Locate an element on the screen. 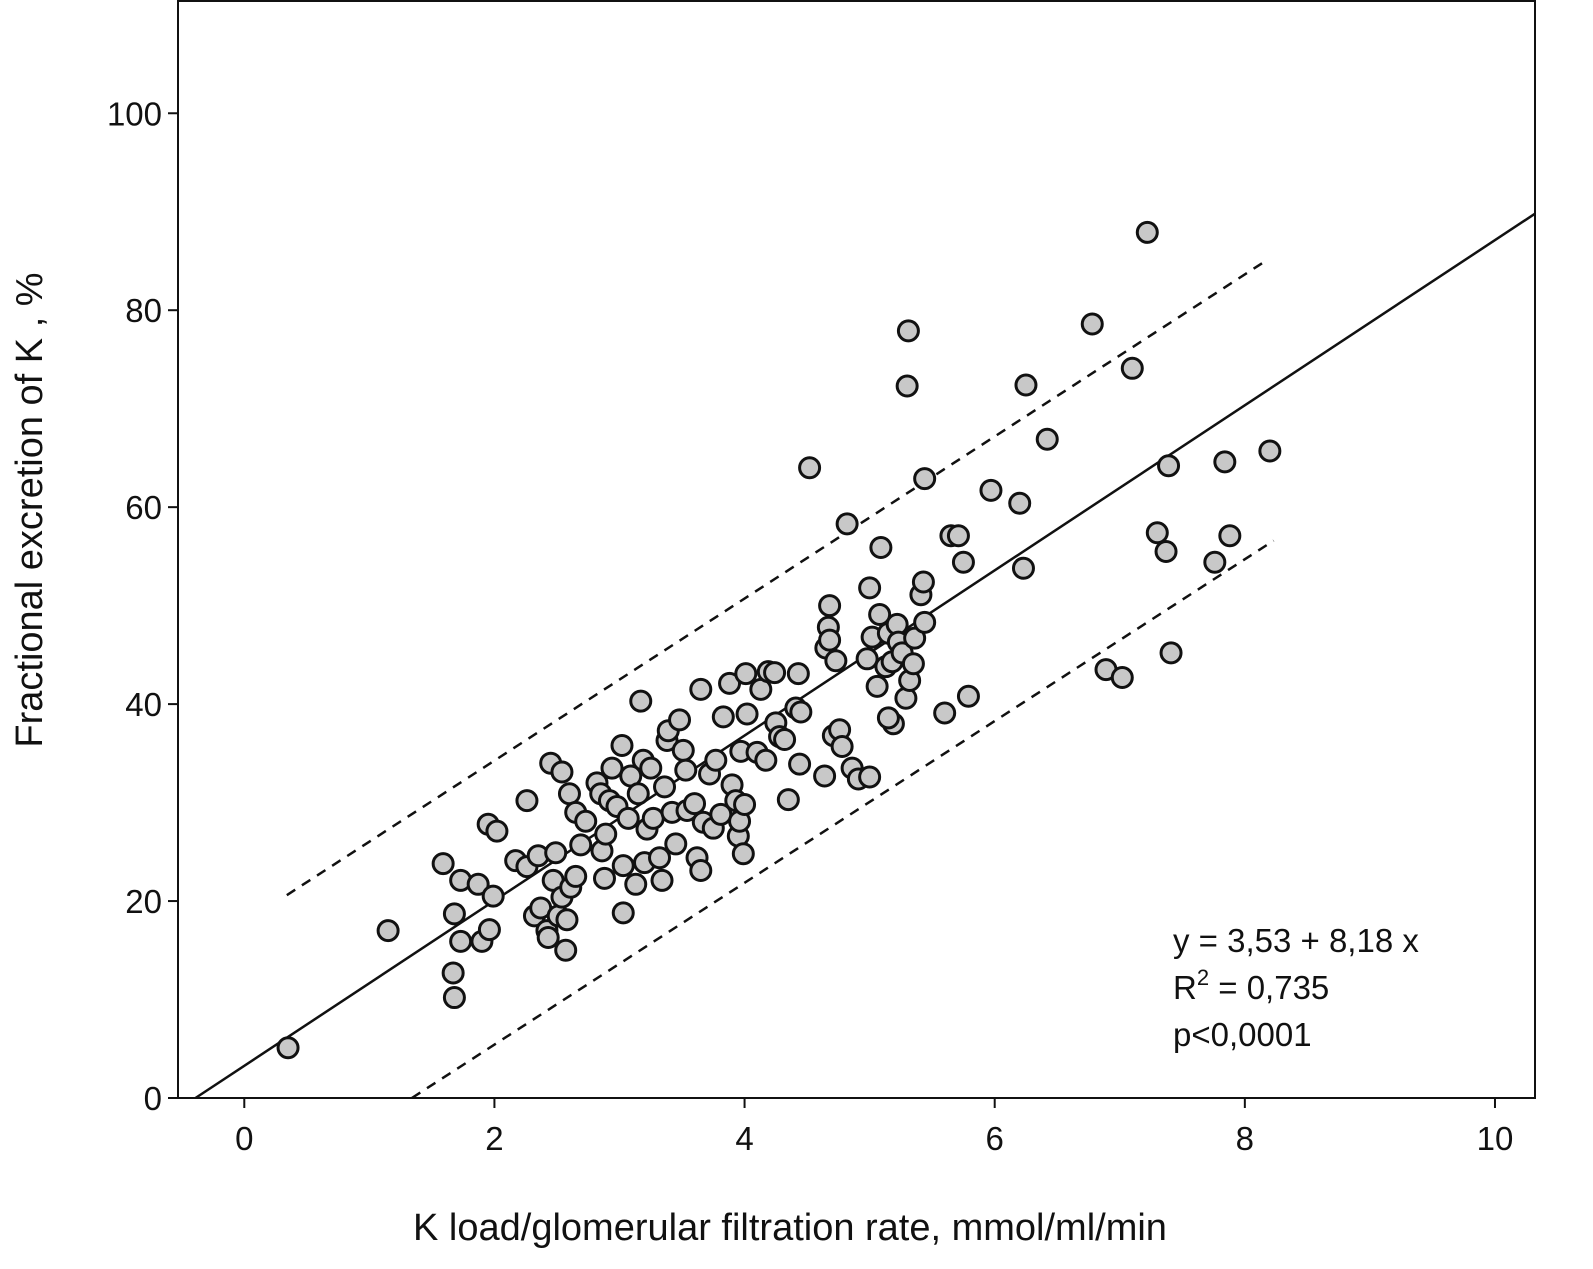 This screenshot has width=1593, height=1269. y-tick-label: 40 is located at coordinates (143, 704).